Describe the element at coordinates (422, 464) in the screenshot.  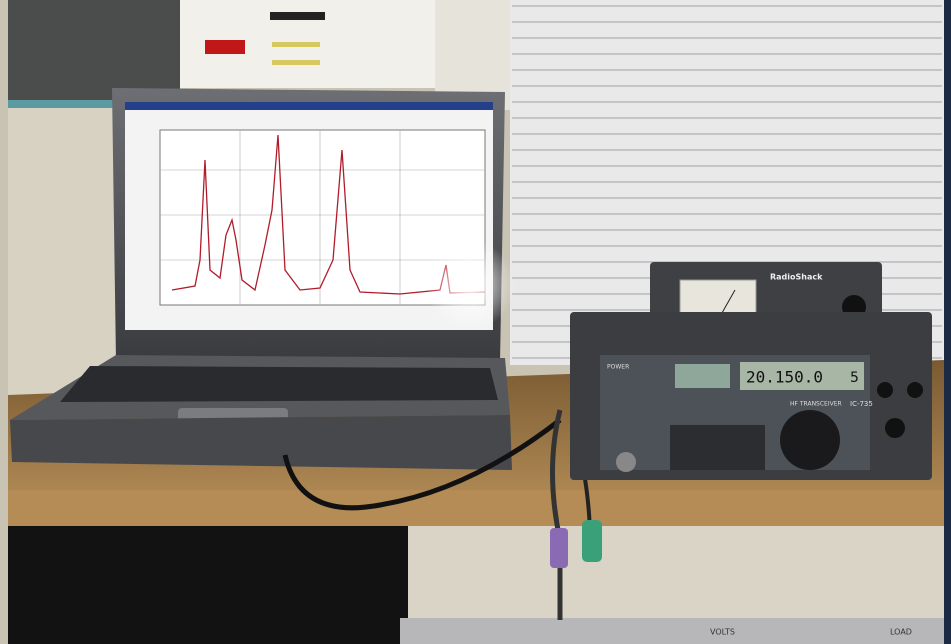
I see `cable` at that location.